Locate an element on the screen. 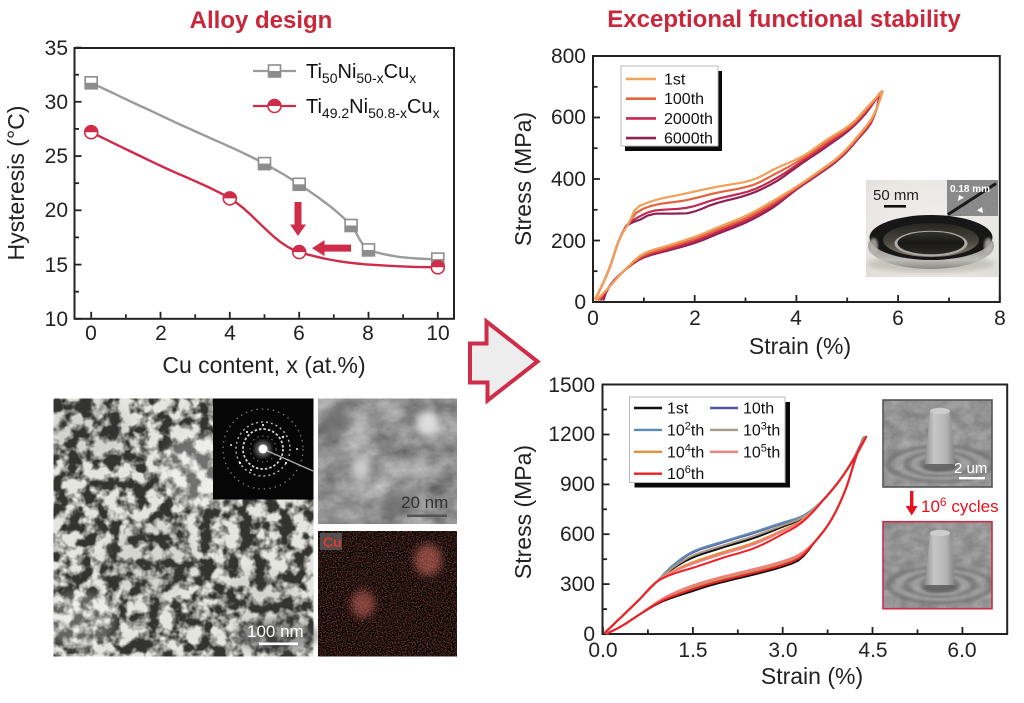  svg-text: 104th is located at coordinates (685, 451).